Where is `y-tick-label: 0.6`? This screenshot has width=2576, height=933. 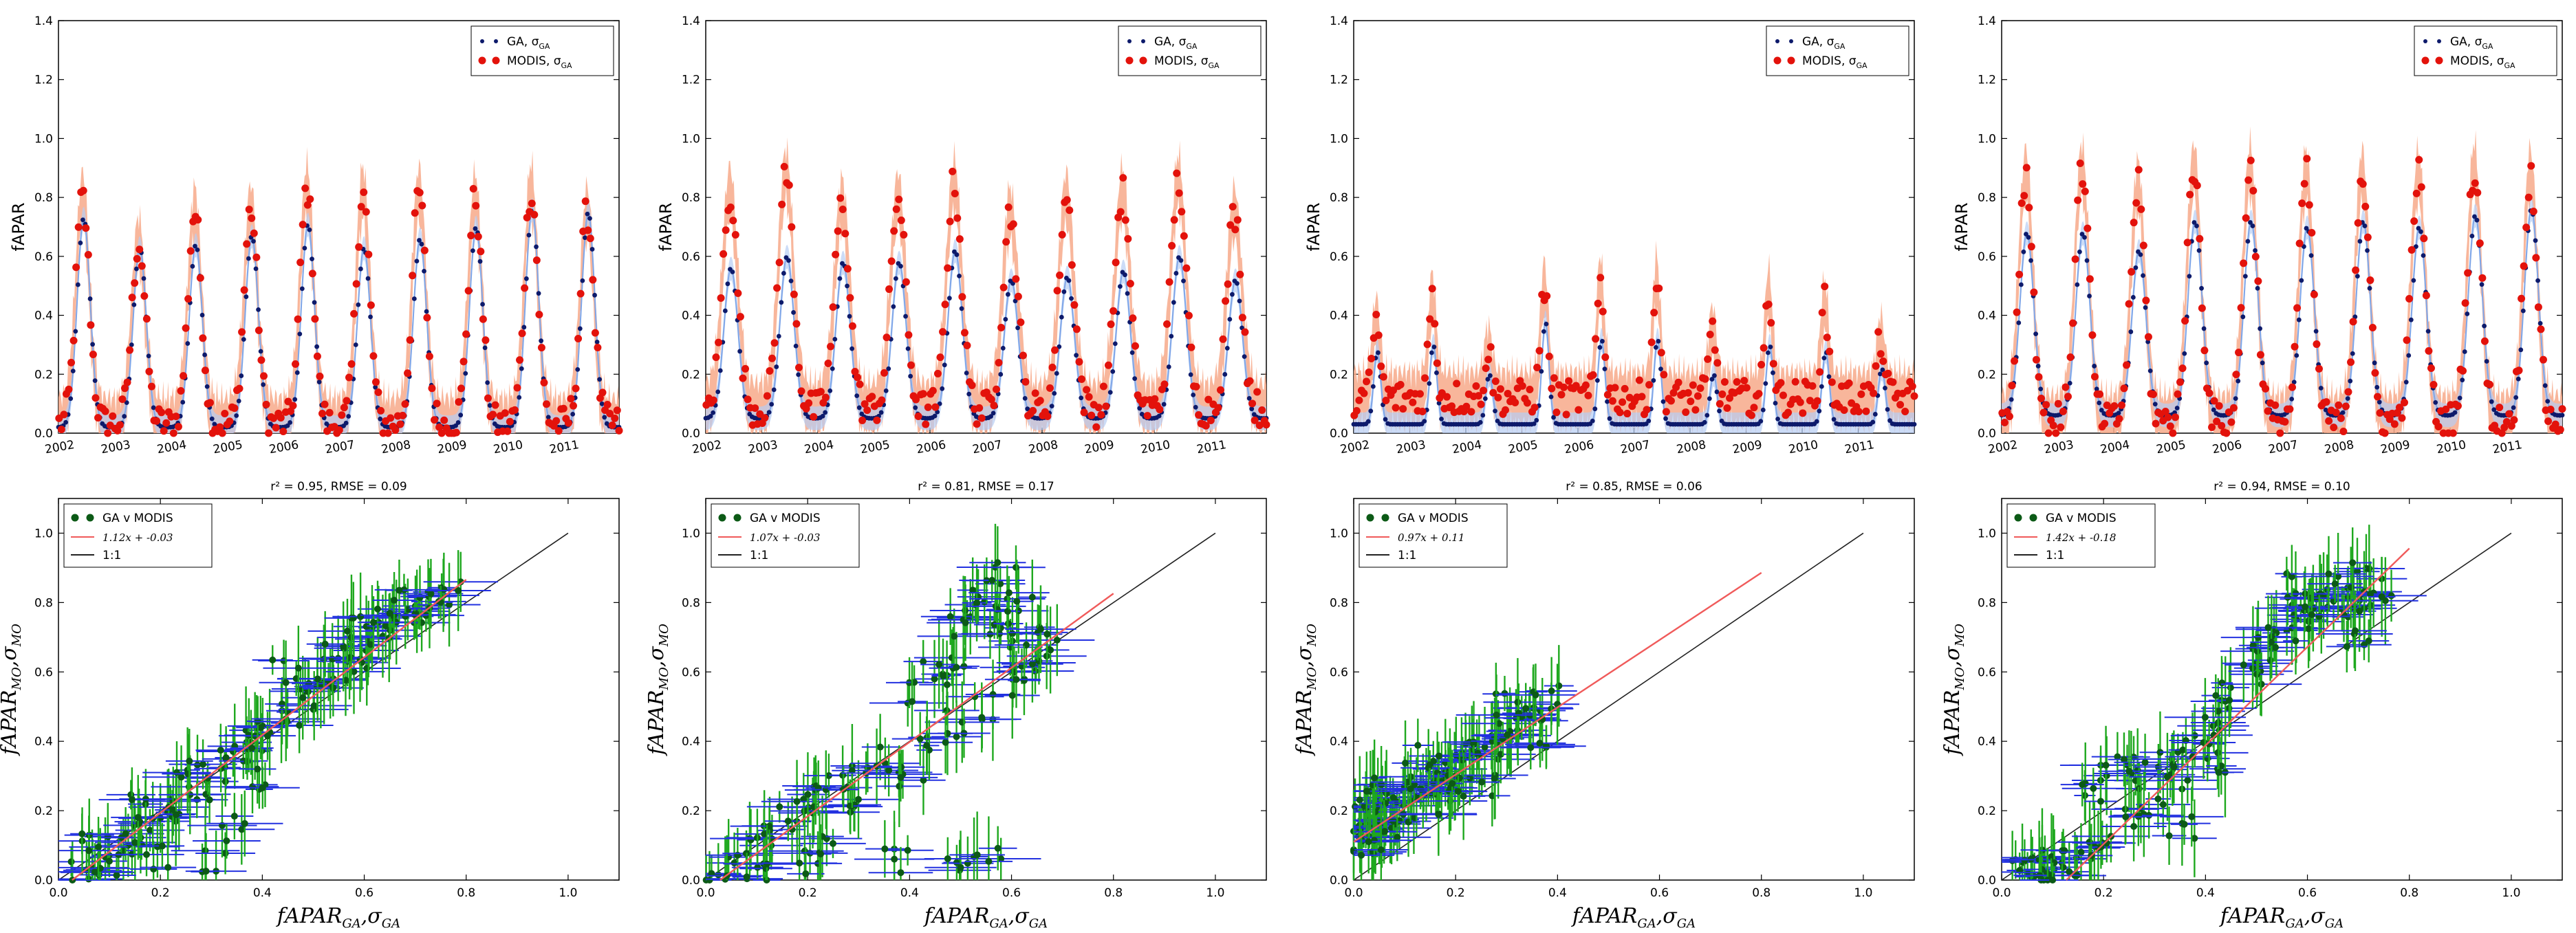
y-tick-label: 0.6 is located at coordinates (43, 672).